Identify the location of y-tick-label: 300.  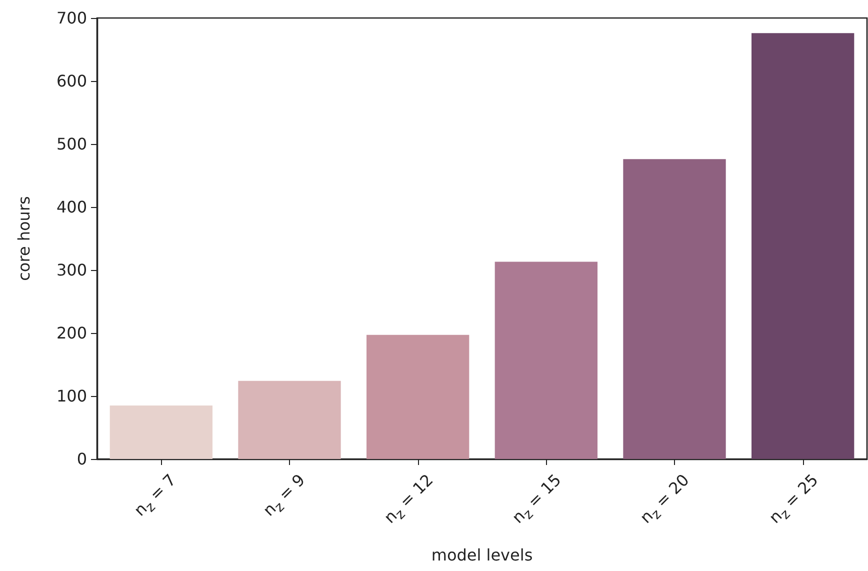
(71, 270).